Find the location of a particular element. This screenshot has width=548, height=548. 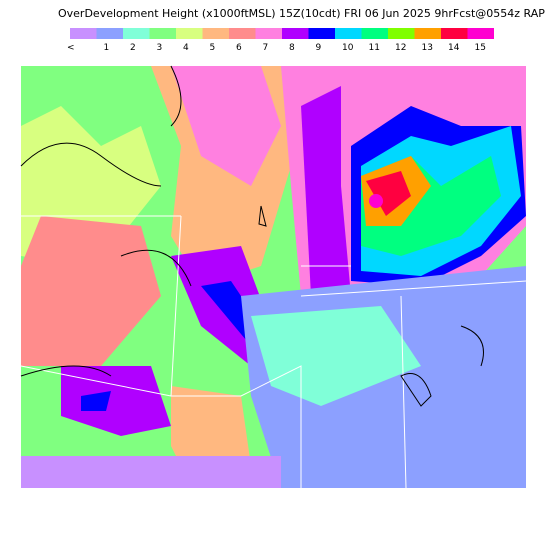

legend-label: 9 is located at coordinates (319, 48).